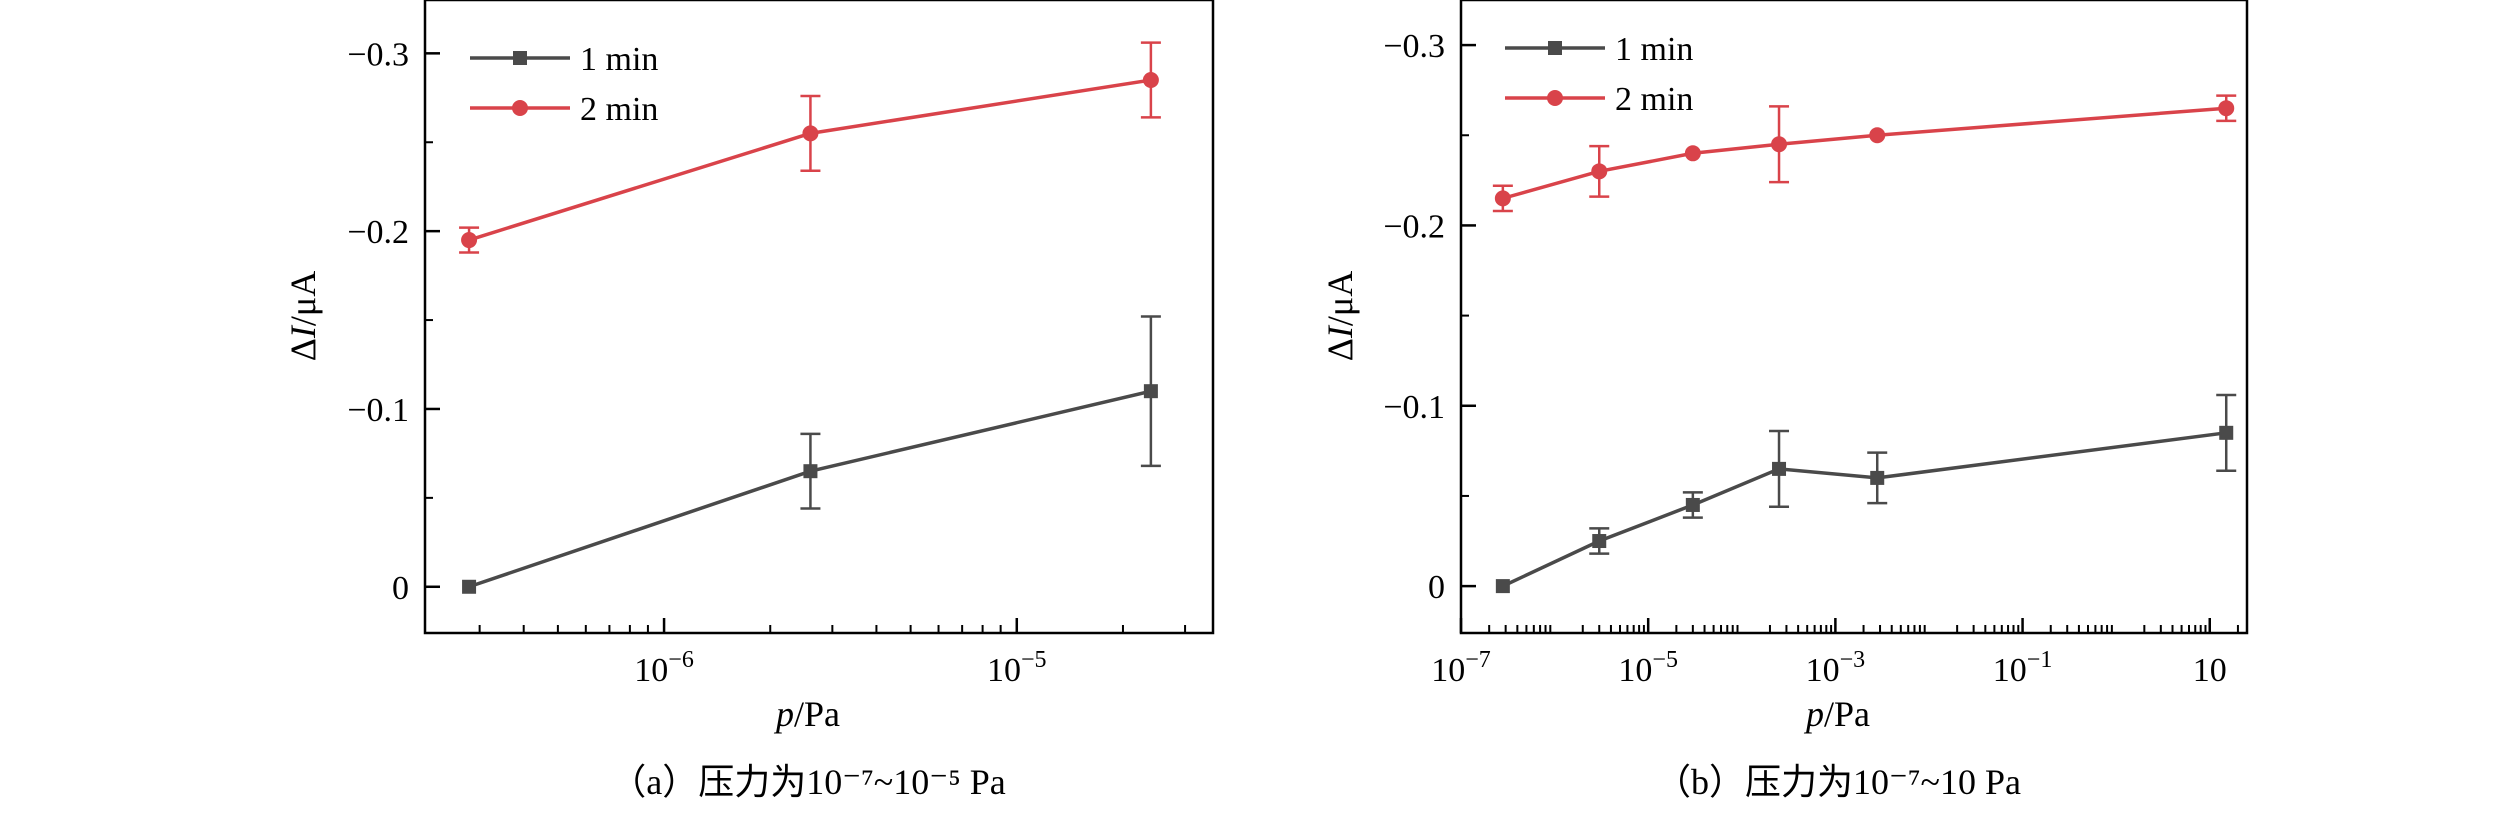  Describe the element at coordinates (1461, 668) in the screenshot. I see `x-tick-label: 10⁻⁷` at that location.